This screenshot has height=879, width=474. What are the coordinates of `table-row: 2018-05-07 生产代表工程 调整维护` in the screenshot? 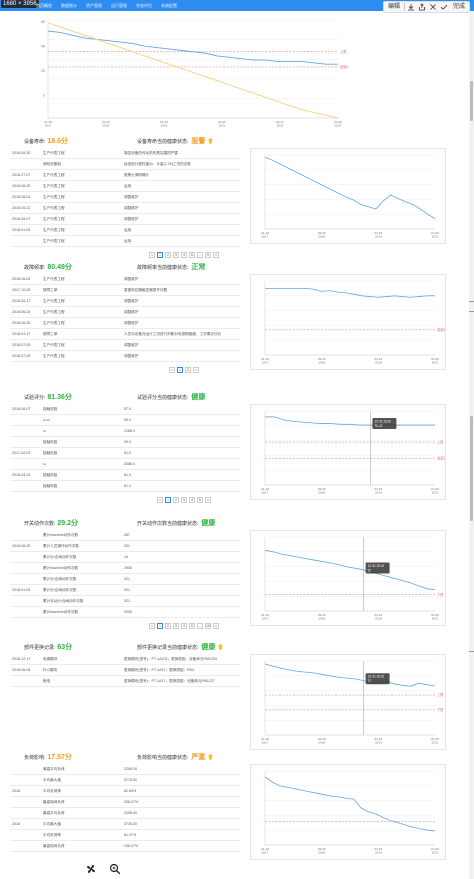 It's located at (125, 219).